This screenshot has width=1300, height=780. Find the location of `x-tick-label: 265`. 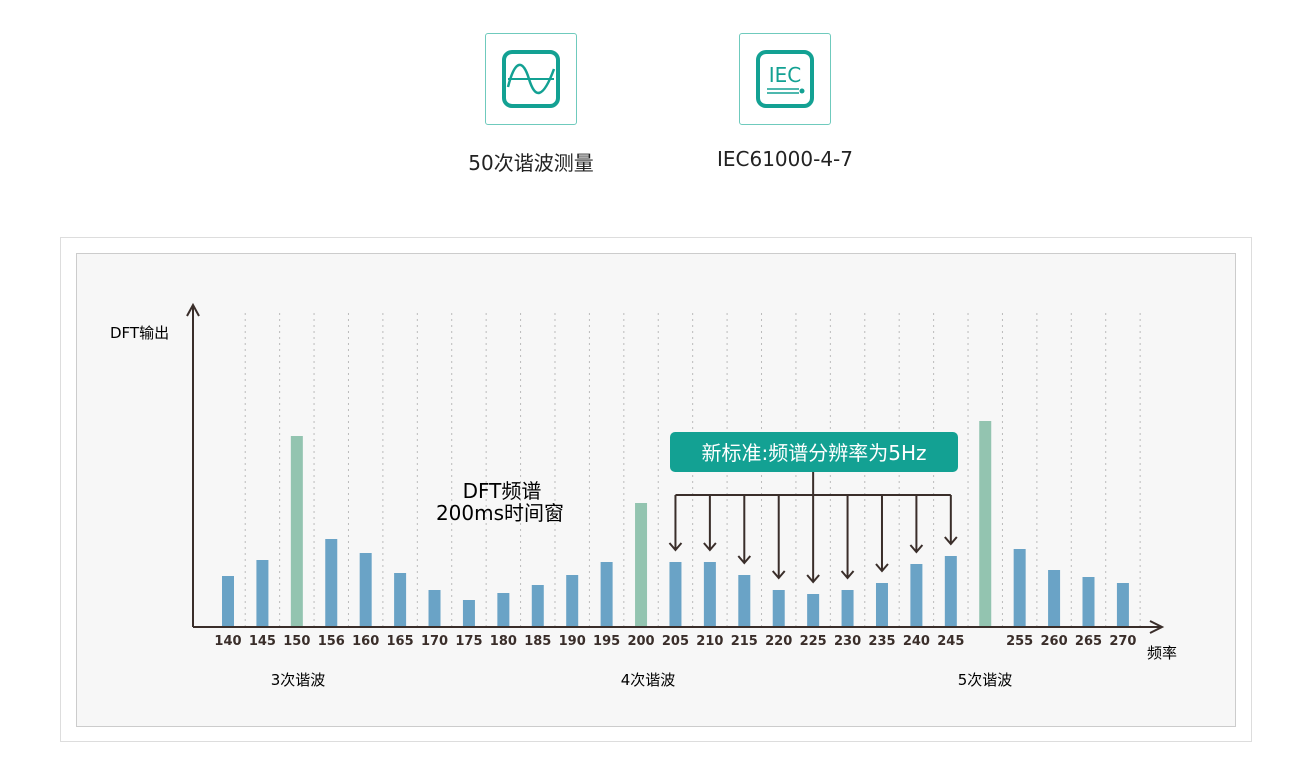

x-tick-label: 265 is located at coordinates (1088, 641).